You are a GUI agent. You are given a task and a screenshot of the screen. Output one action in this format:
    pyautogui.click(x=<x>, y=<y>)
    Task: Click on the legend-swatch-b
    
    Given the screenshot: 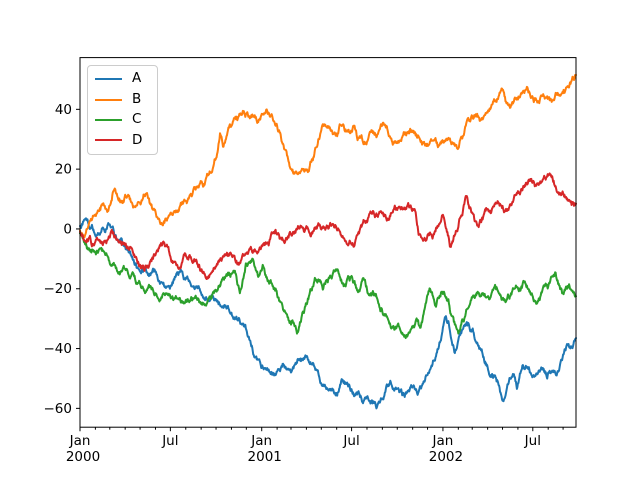 What is the action you would take?
    pyautogui.click(x=108, y=99)
    